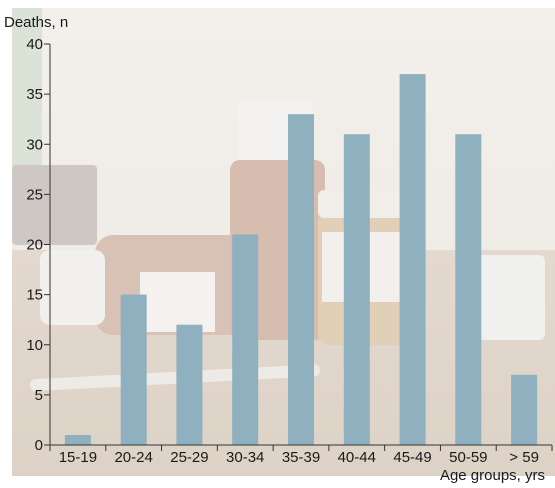 This screenshot has height=488, width=555. I want to click on x-axis-title: Age groups, yrs, so click(492, 475).